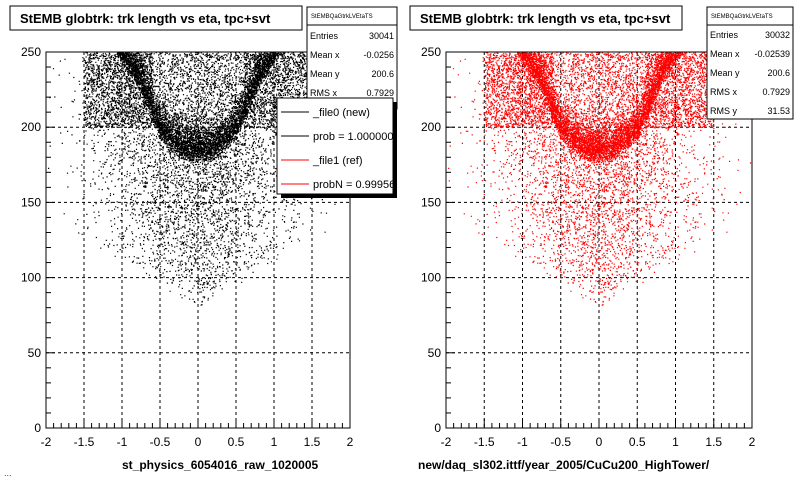 This screenshot has height=480, width=800. What do you see at coordinates (337, 161) in the screenshot?
I see `legend-entry: _file1 (ref)` at bounding box center [337, 161].